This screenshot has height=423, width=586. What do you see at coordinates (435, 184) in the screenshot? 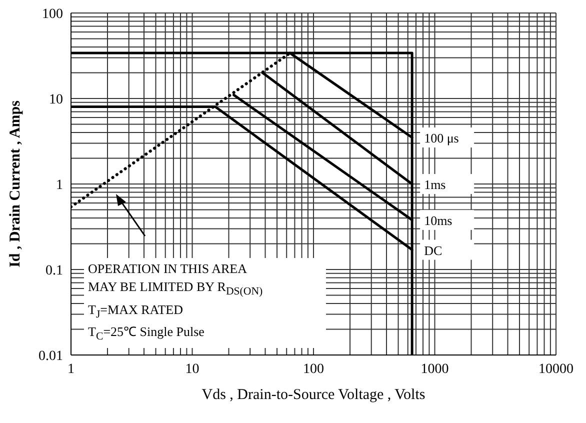
I see `series-label: 1ms` at bounding box center [435, 184].